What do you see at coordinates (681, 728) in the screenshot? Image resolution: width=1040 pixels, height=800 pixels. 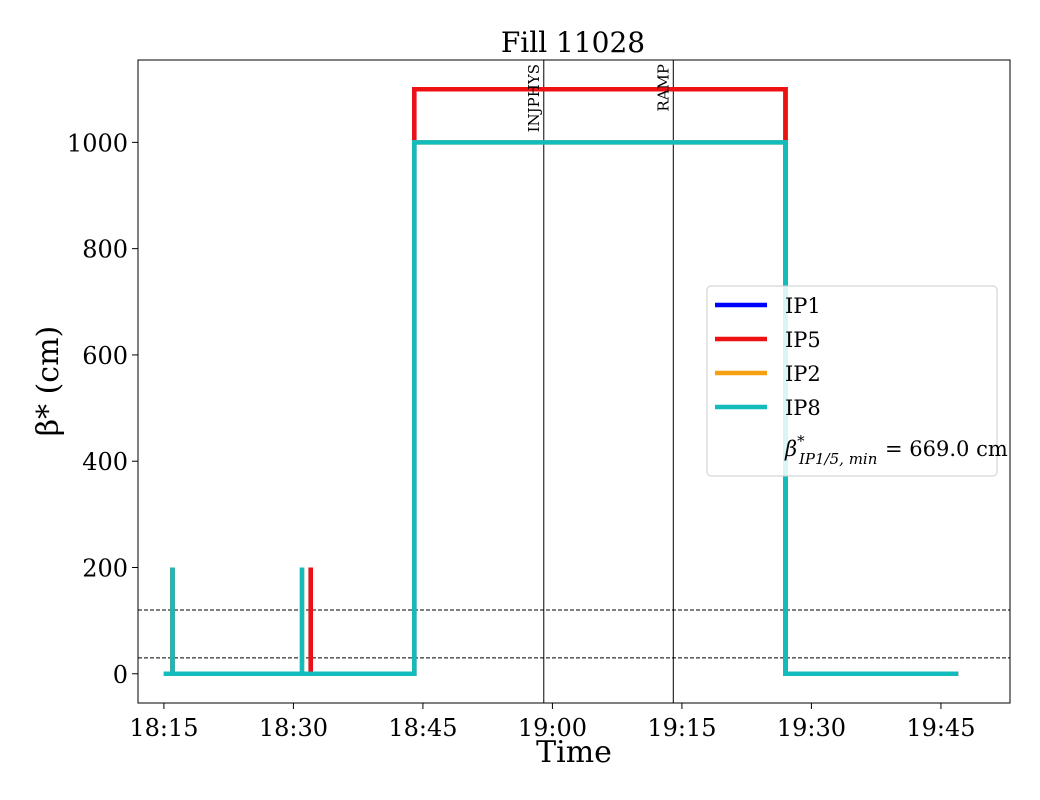 I see `x-tick-label: 19:15` at bounding box center [681, 728].